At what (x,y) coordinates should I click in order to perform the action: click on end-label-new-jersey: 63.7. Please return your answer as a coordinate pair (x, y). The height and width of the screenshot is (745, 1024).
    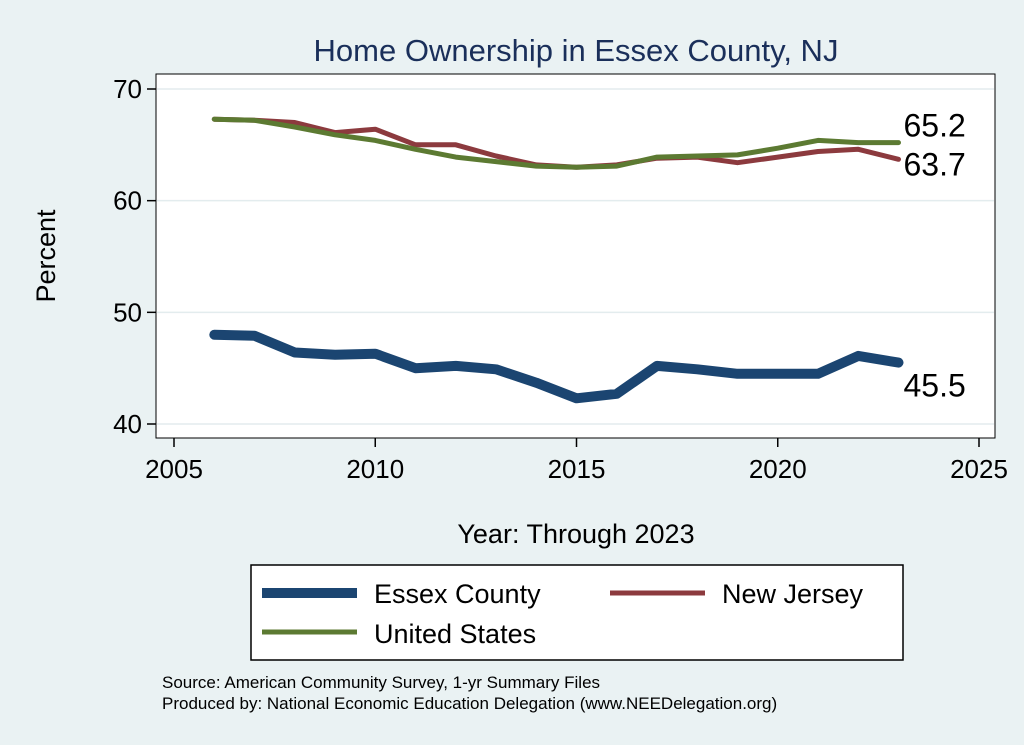
    Looking at the image, I should click on (935, 164).